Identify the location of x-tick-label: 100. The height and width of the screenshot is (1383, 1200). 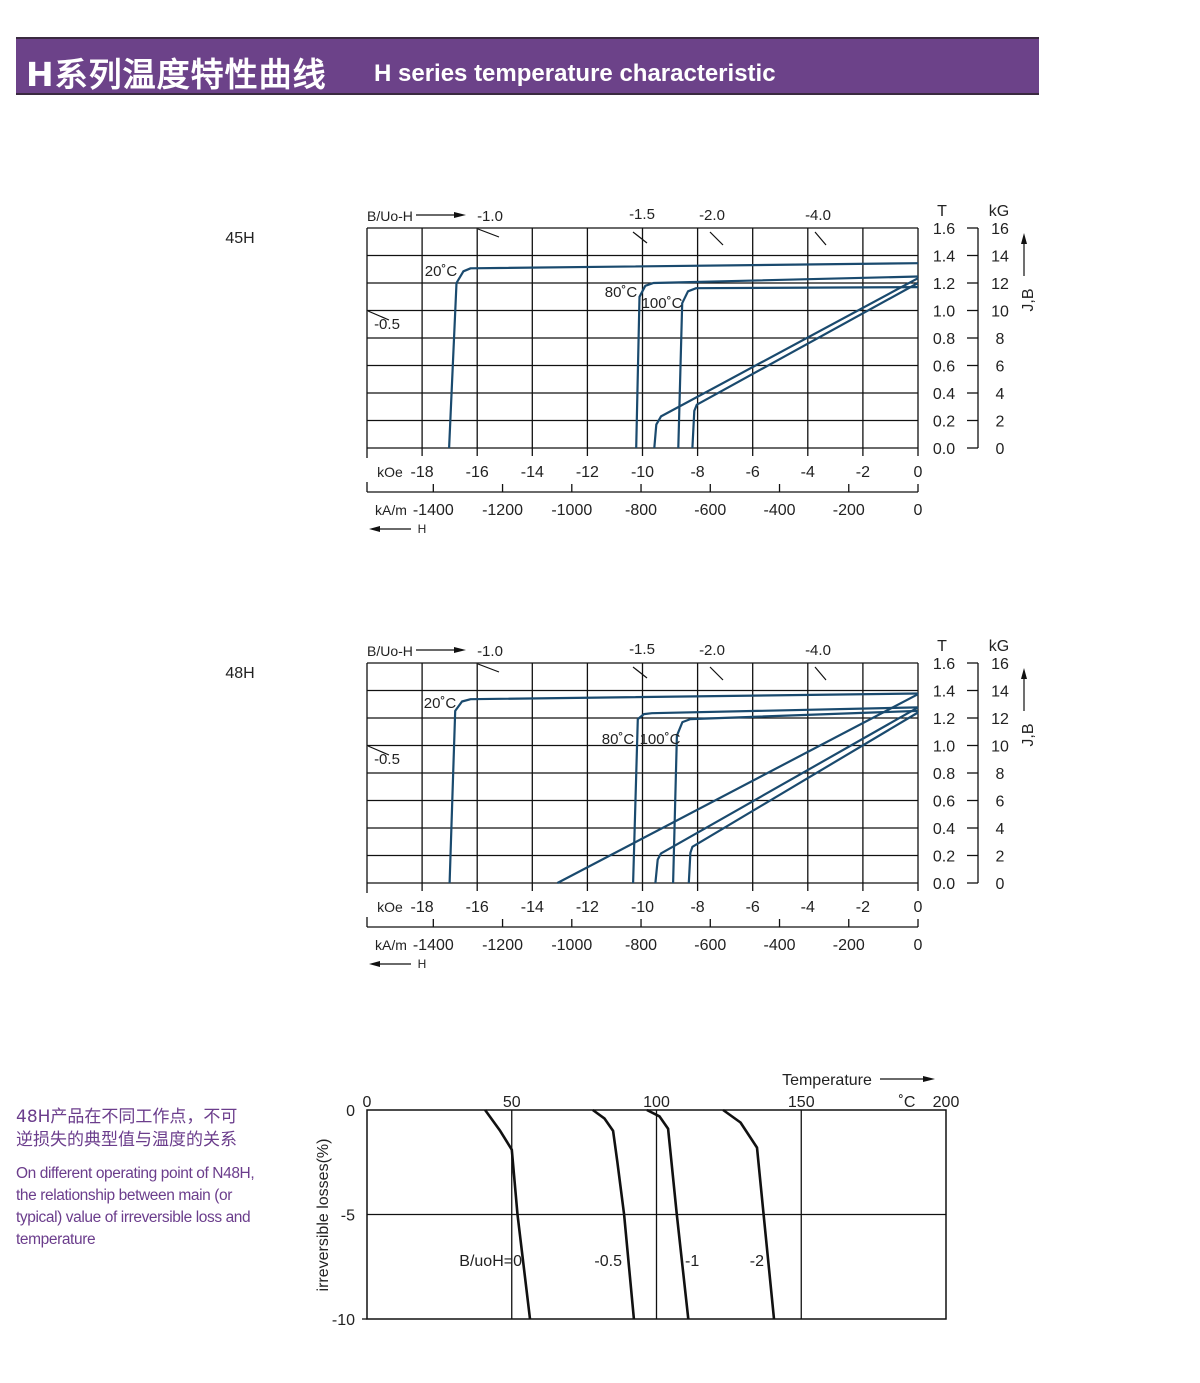
(656, 1102).